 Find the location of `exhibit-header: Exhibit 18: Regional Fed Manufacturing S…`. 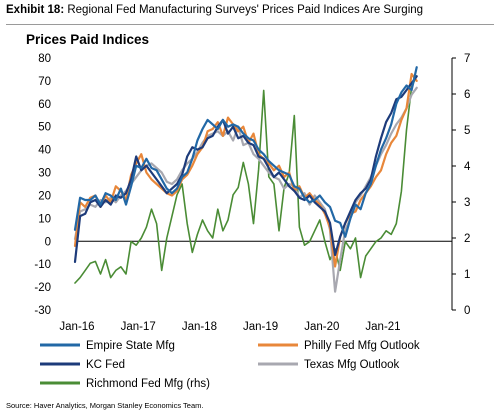

exhibit-header: Exhibit 18: Regional Fed Manufacturing S… is located at coordinates (214, 10).